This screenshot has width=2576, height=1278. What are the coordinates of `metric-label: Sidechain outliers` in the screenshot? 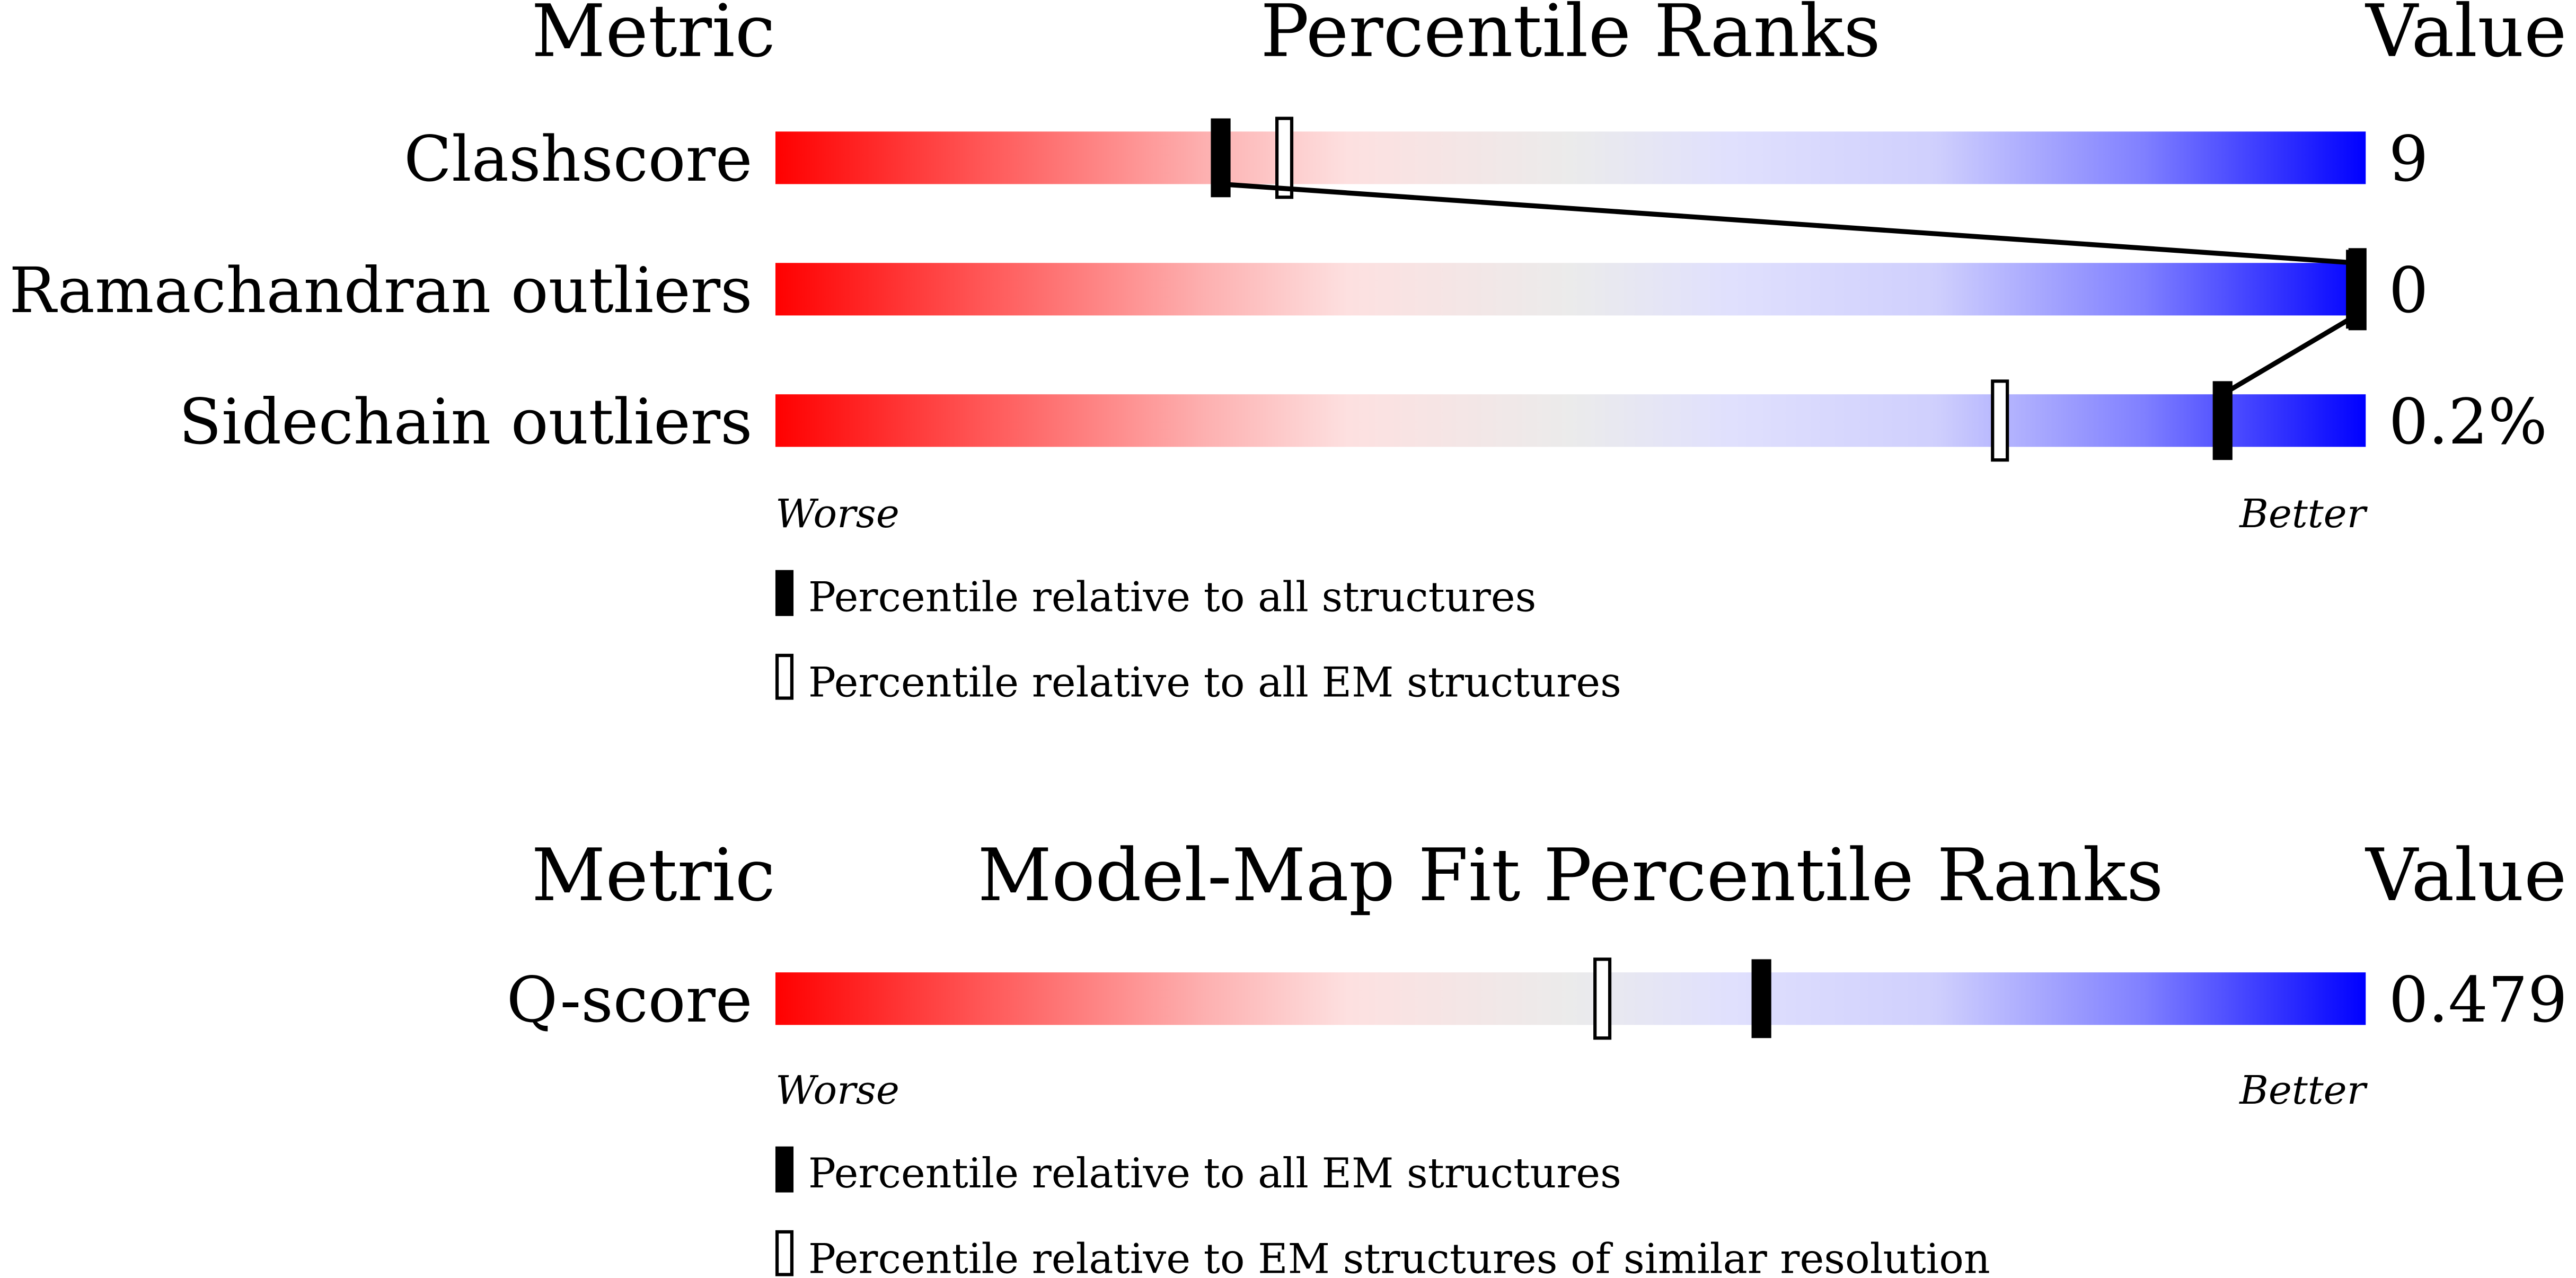 It's located at (465, 422).